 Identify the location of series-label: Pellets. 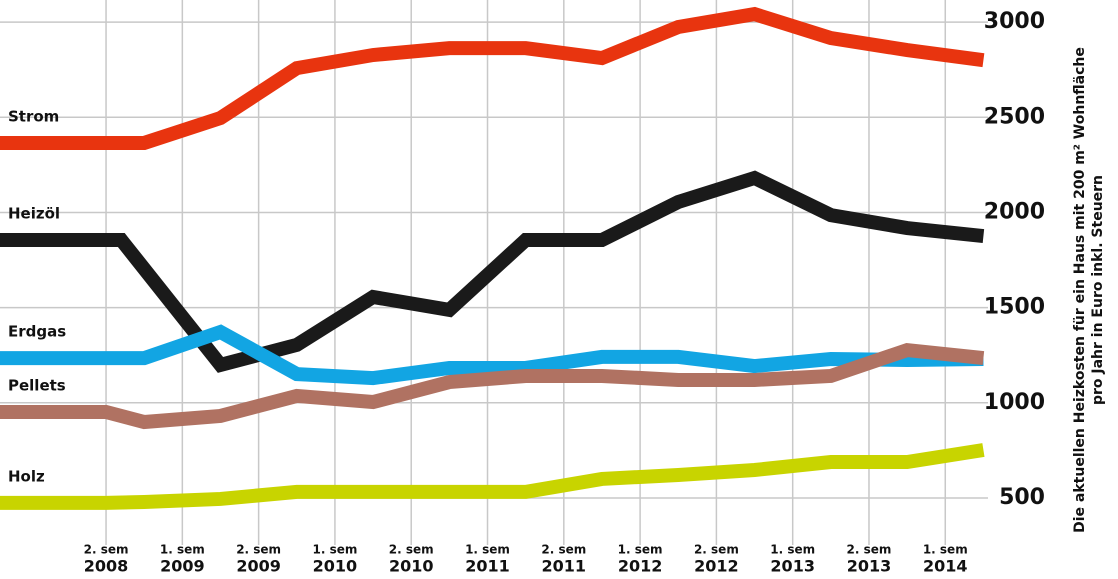
(37, 385).